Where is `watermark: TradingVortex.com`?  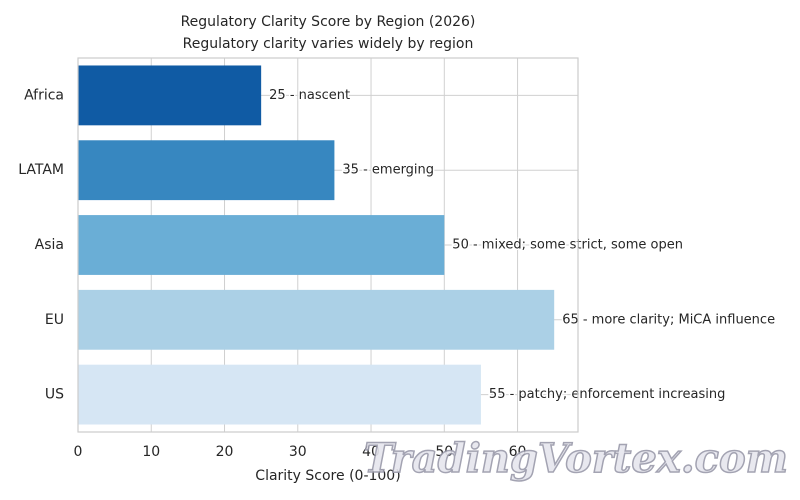
watermark: TradingVortex.com is located at coordinates (576, 458).